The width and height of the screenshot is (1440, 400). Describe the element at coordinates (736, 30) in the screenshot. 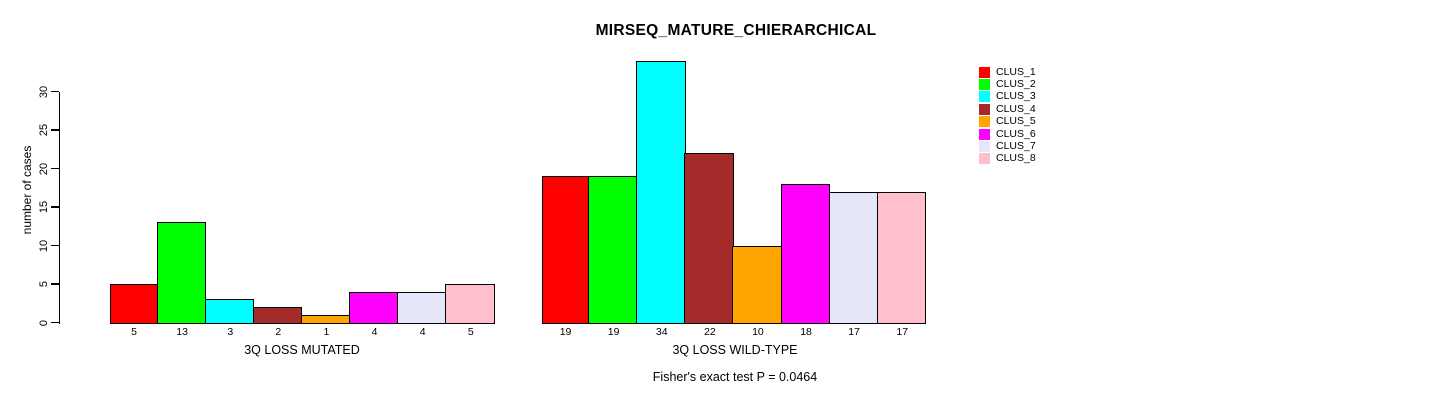

I see `chart-title: MIRSEQ_MATURE_CHIERARCHICAL` at that location.